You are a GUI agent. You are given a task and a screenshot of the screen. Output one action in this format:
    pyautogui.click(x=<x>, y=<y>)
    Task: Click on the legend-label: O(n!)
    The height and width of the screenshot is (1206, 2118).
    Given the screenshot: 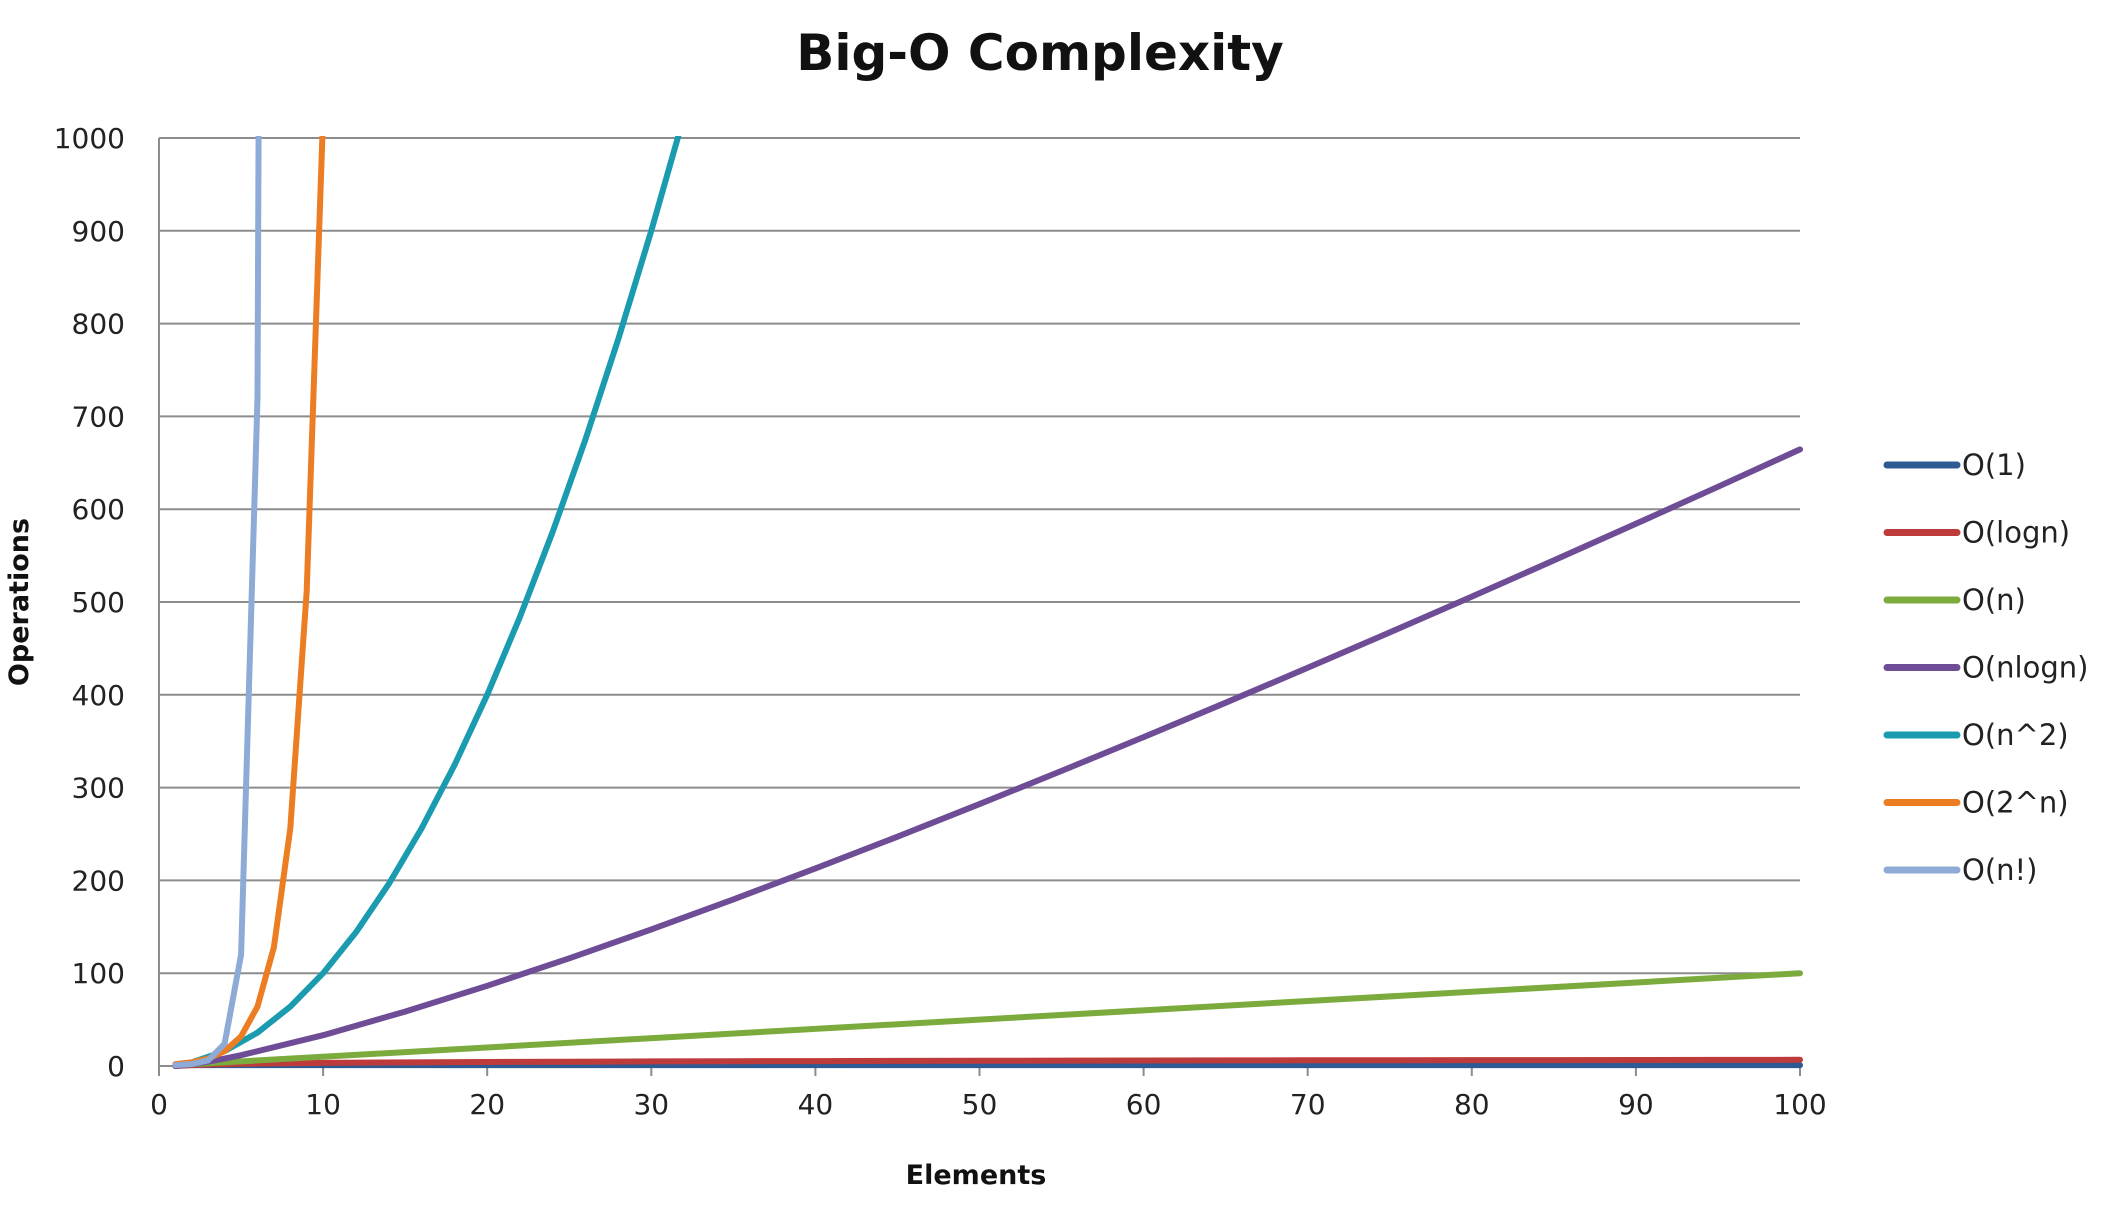 What is the action you would take?
    pyautogui.click(x=1999, y=870)
    